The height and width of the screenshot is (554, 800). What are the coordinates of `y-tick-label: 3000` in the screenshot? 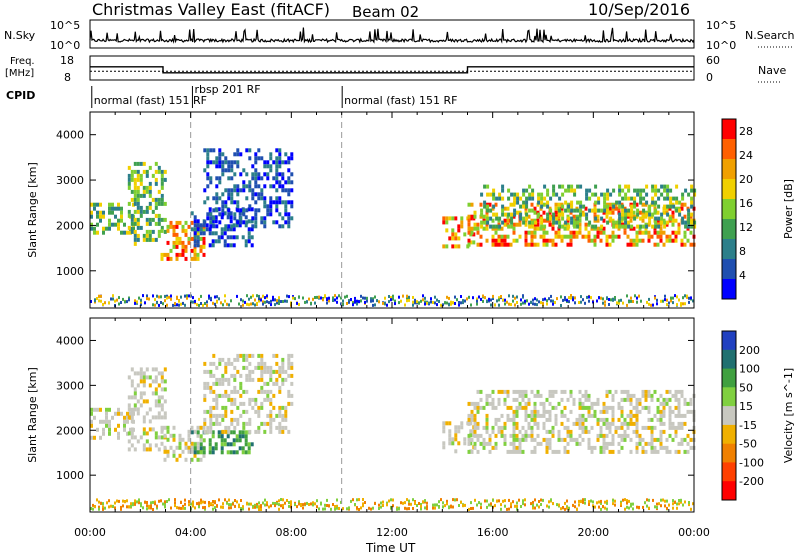 It's located at (70, 180).